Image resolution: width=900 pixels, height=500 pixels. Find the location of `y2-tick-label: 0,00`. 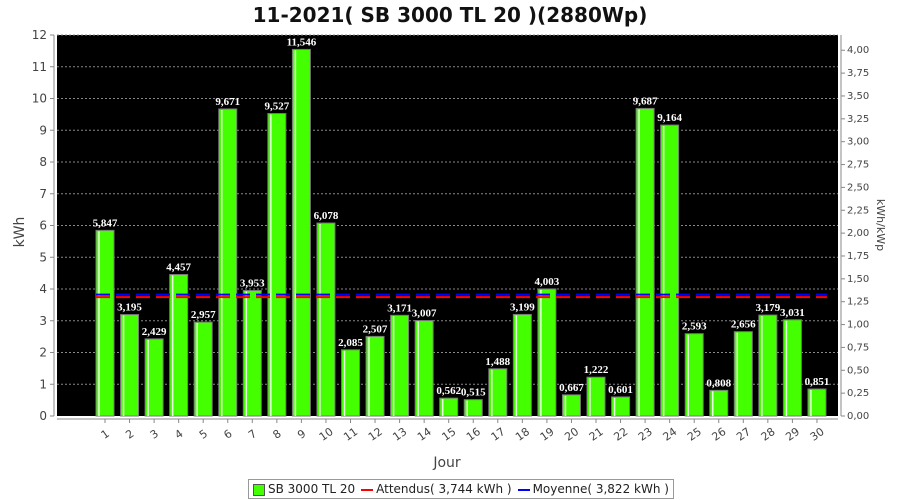

y2-tick-label: 0,00 is located at coordinates (858, 416).